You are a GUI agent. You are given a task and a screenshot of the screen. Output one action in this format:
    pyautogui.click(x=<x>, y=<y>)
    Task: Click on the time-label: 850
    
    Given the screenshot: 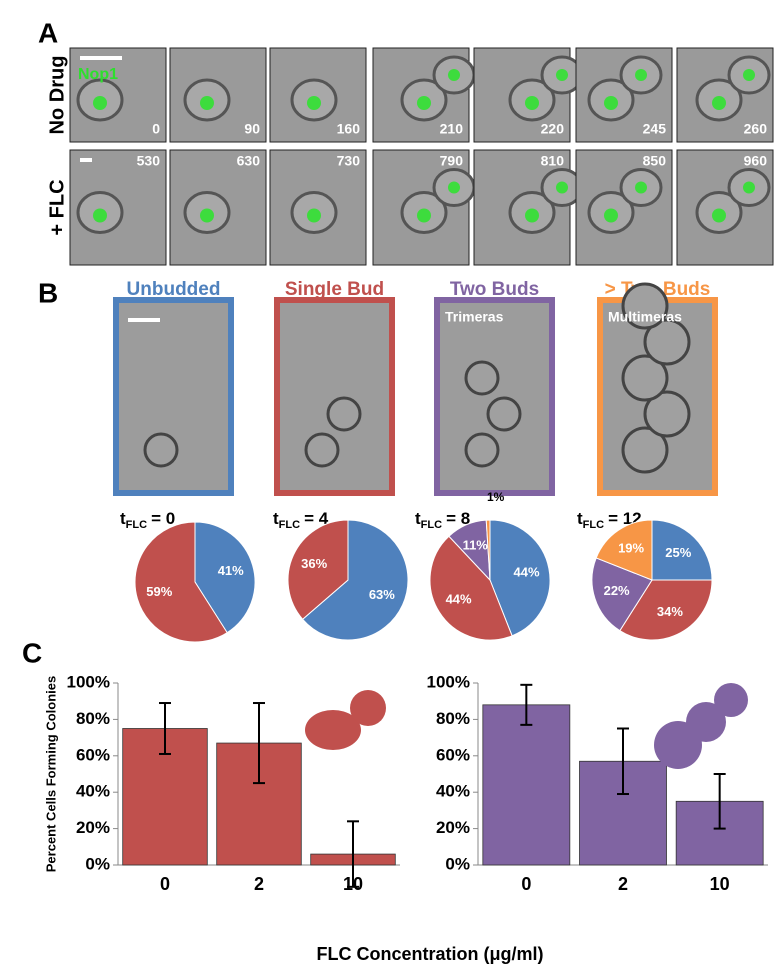 What is the action you would take?
    pyautogui.click(x=655, y=161)
    